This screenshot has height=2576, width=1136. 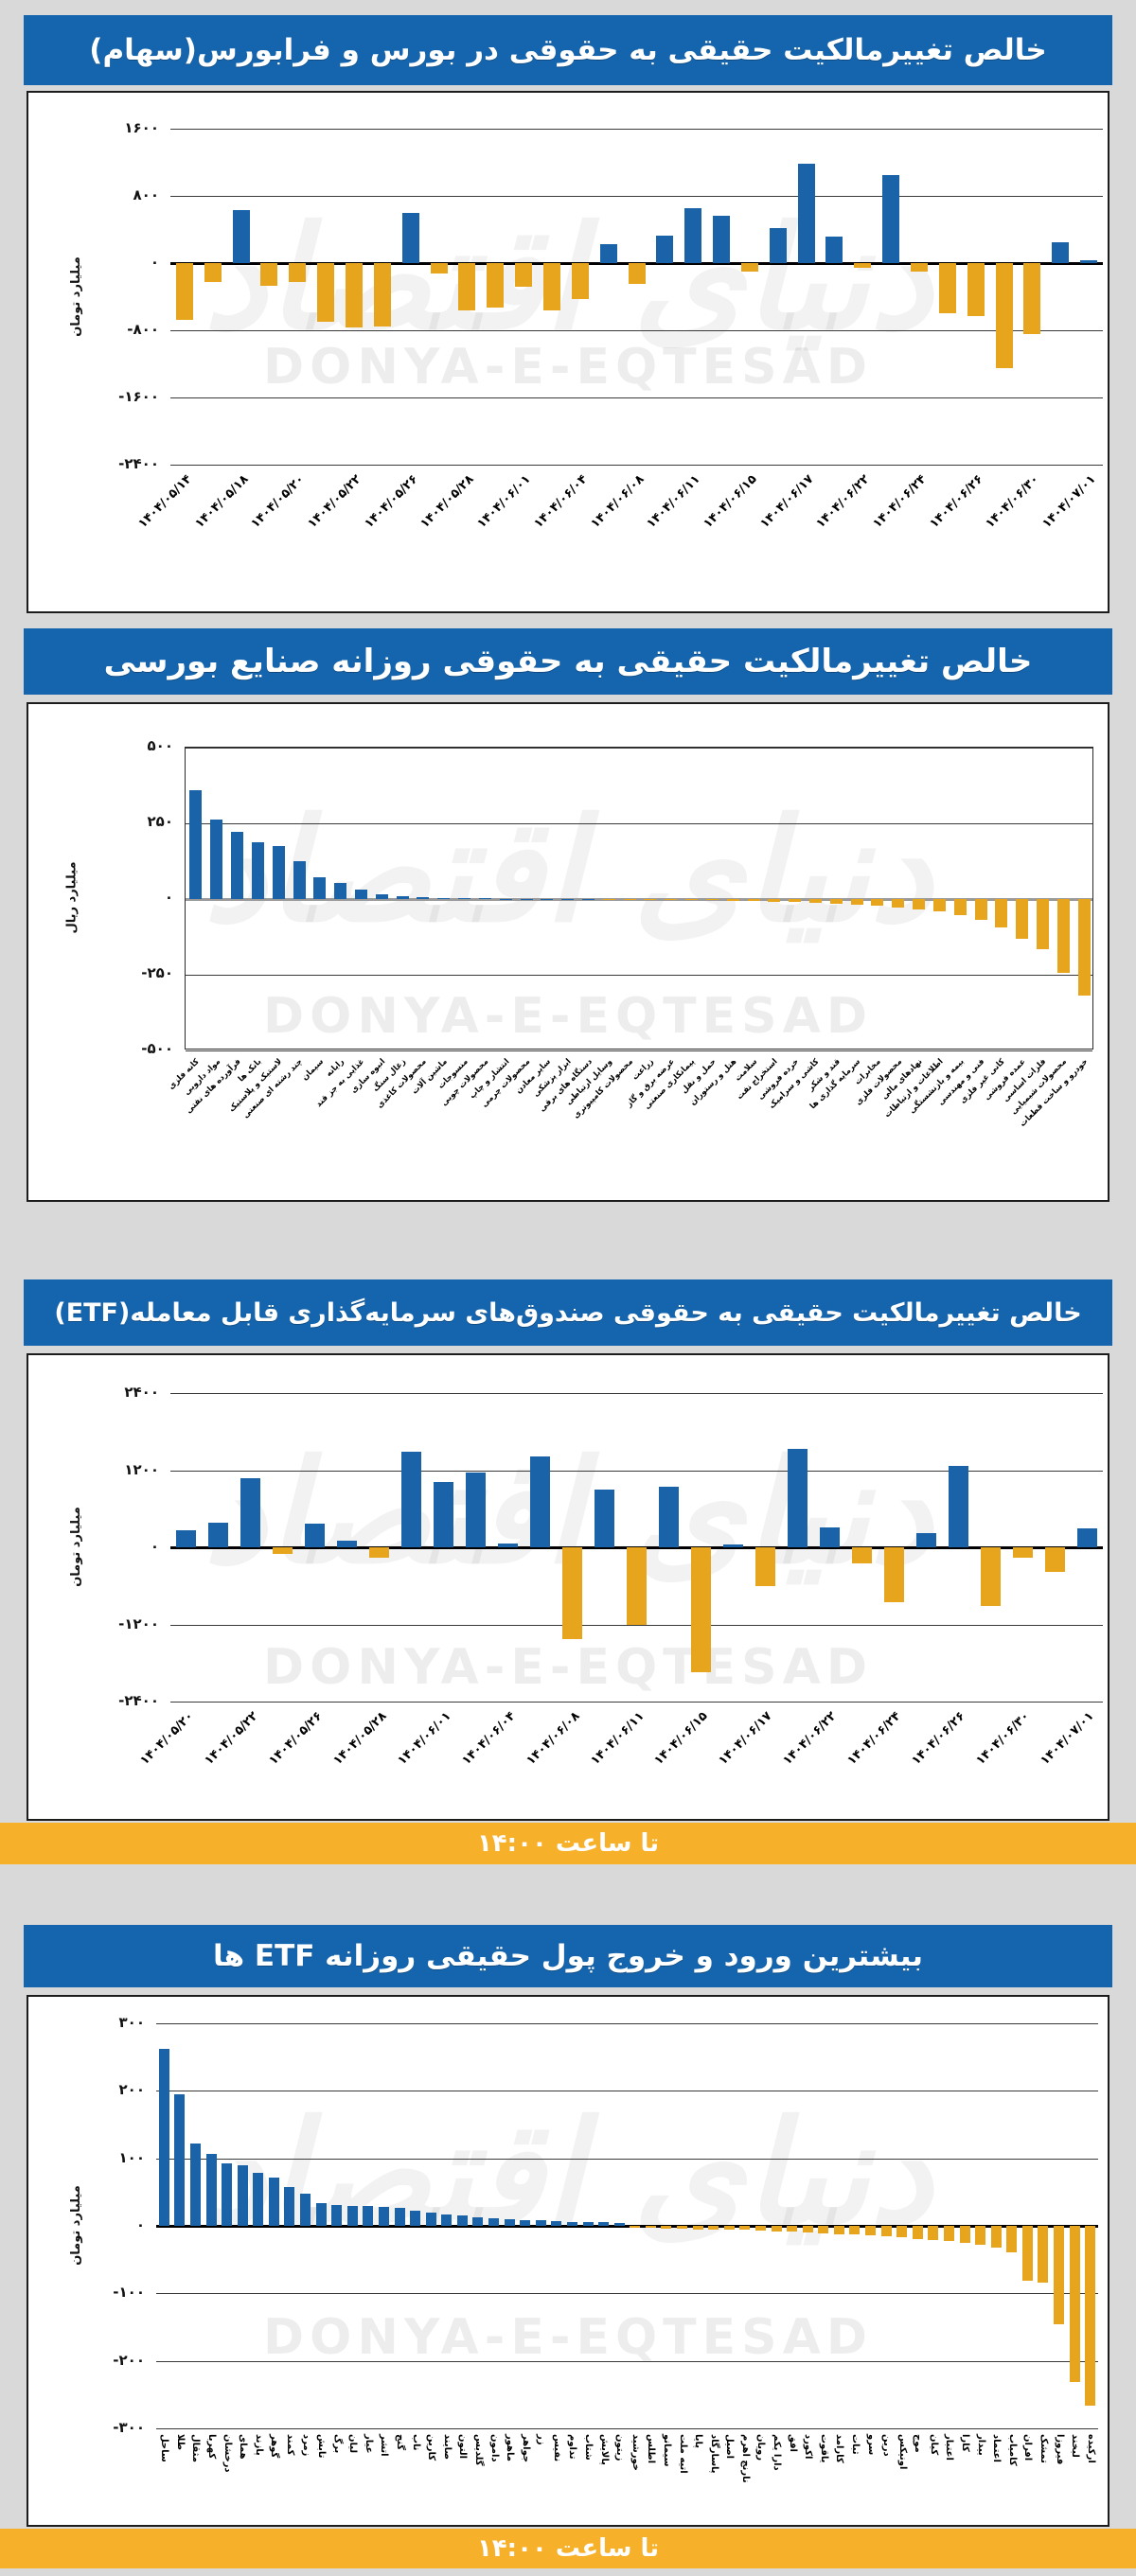 I want to click on x-axis-category-label: ۱۴۰۴/۰۶/۲۲, so click(x=810, y=1739).